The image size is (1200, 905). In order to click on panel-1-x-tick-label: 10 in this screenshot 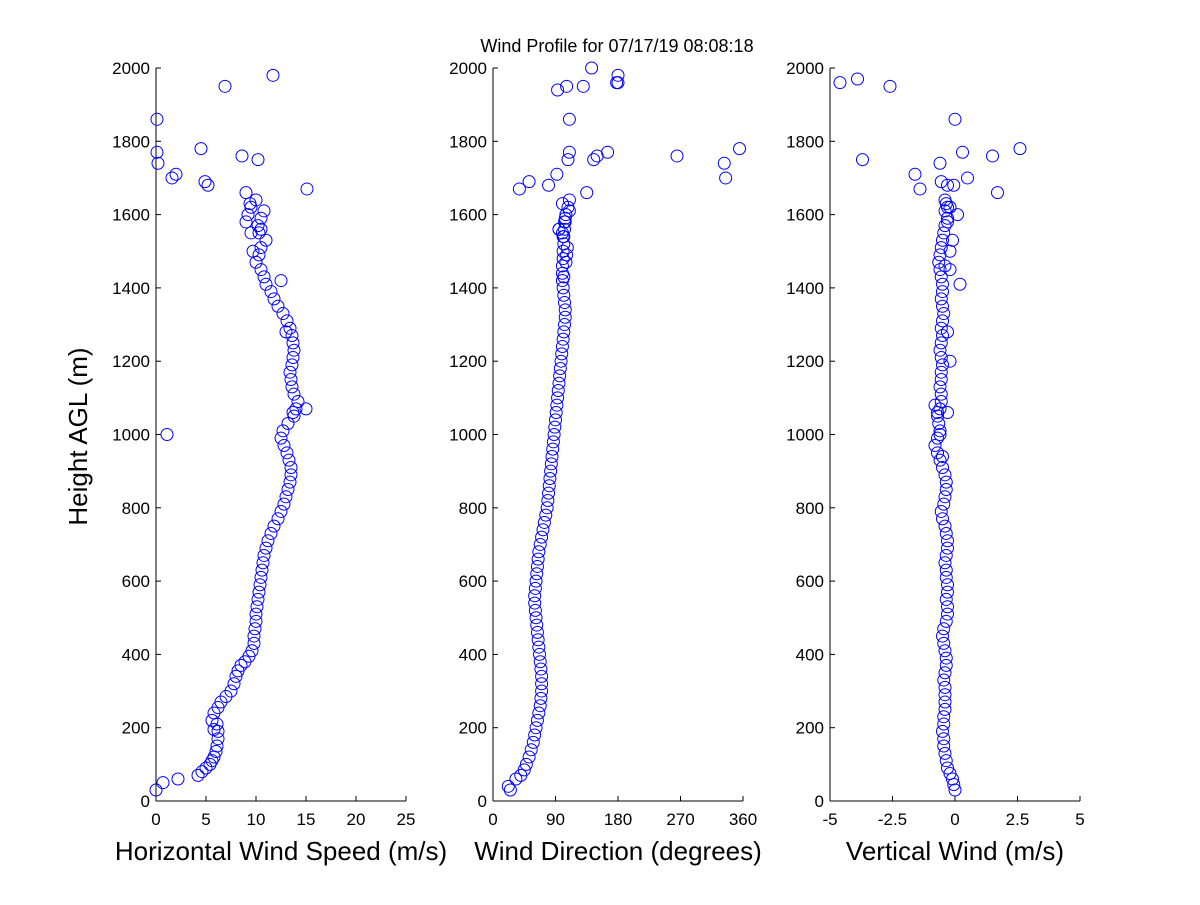, I will do `click(256, 819)`.